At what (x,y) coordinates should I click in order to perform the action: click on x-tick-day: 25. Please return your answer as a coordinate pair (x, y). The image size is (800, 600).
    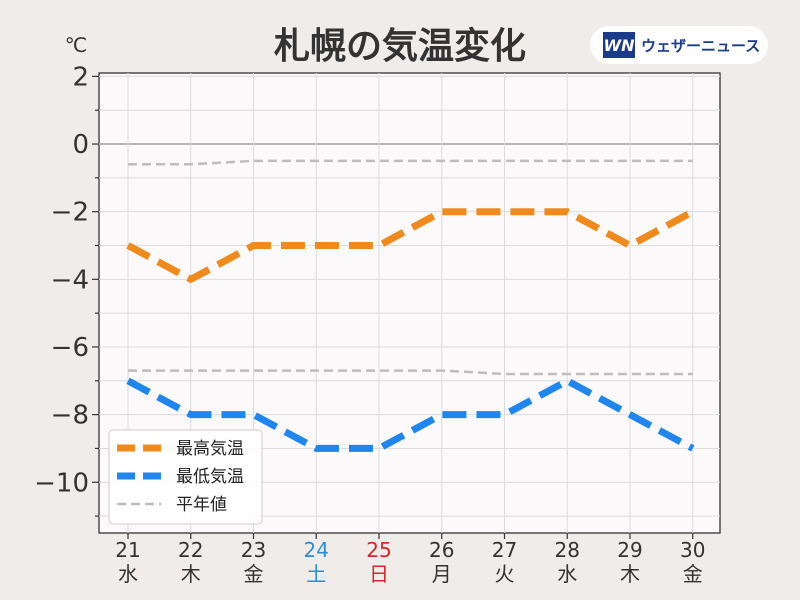
    Looking at the image, I should click on (378, 550).